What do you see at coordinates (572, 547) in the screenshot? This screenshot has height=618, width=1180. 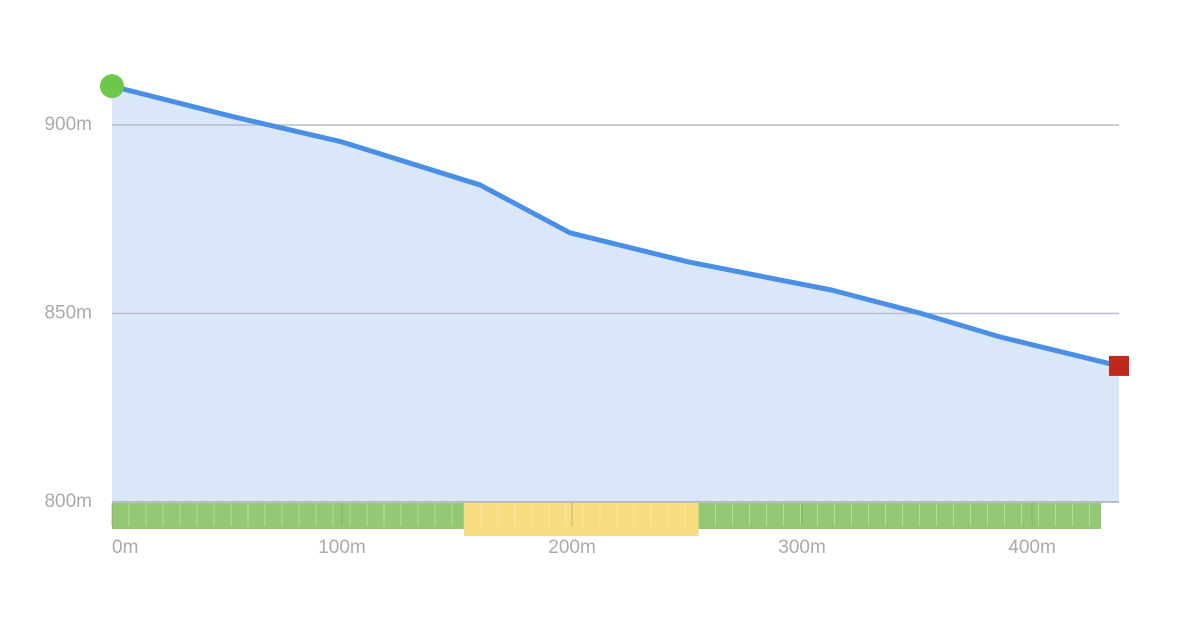 I see `x-tick-label: 200m` at bounding box center [572, 547].